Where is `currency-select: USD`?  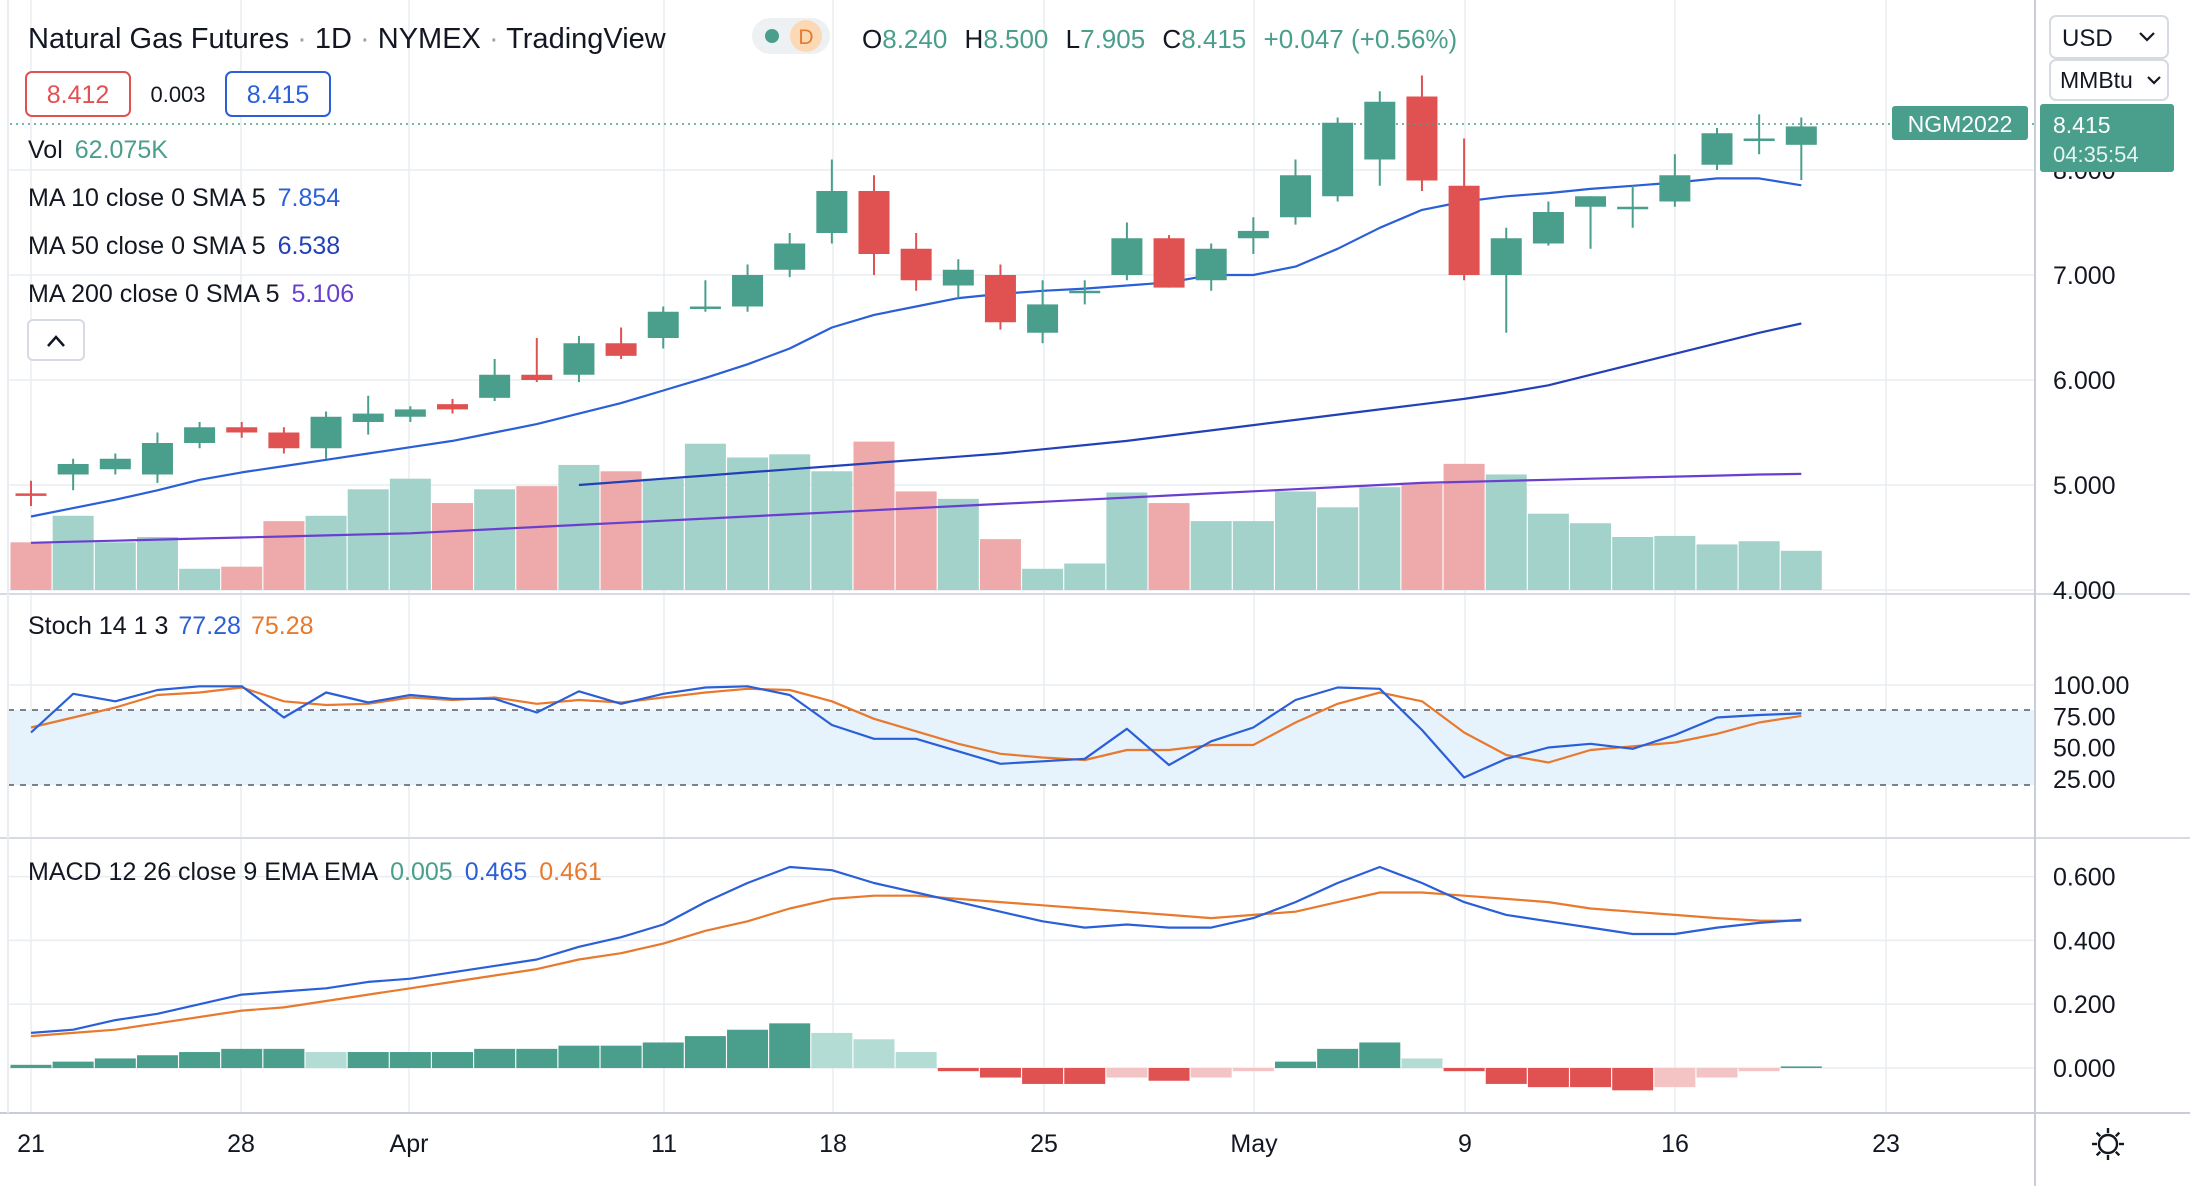 currency-select: USD is located at coordinates (2109, 37).